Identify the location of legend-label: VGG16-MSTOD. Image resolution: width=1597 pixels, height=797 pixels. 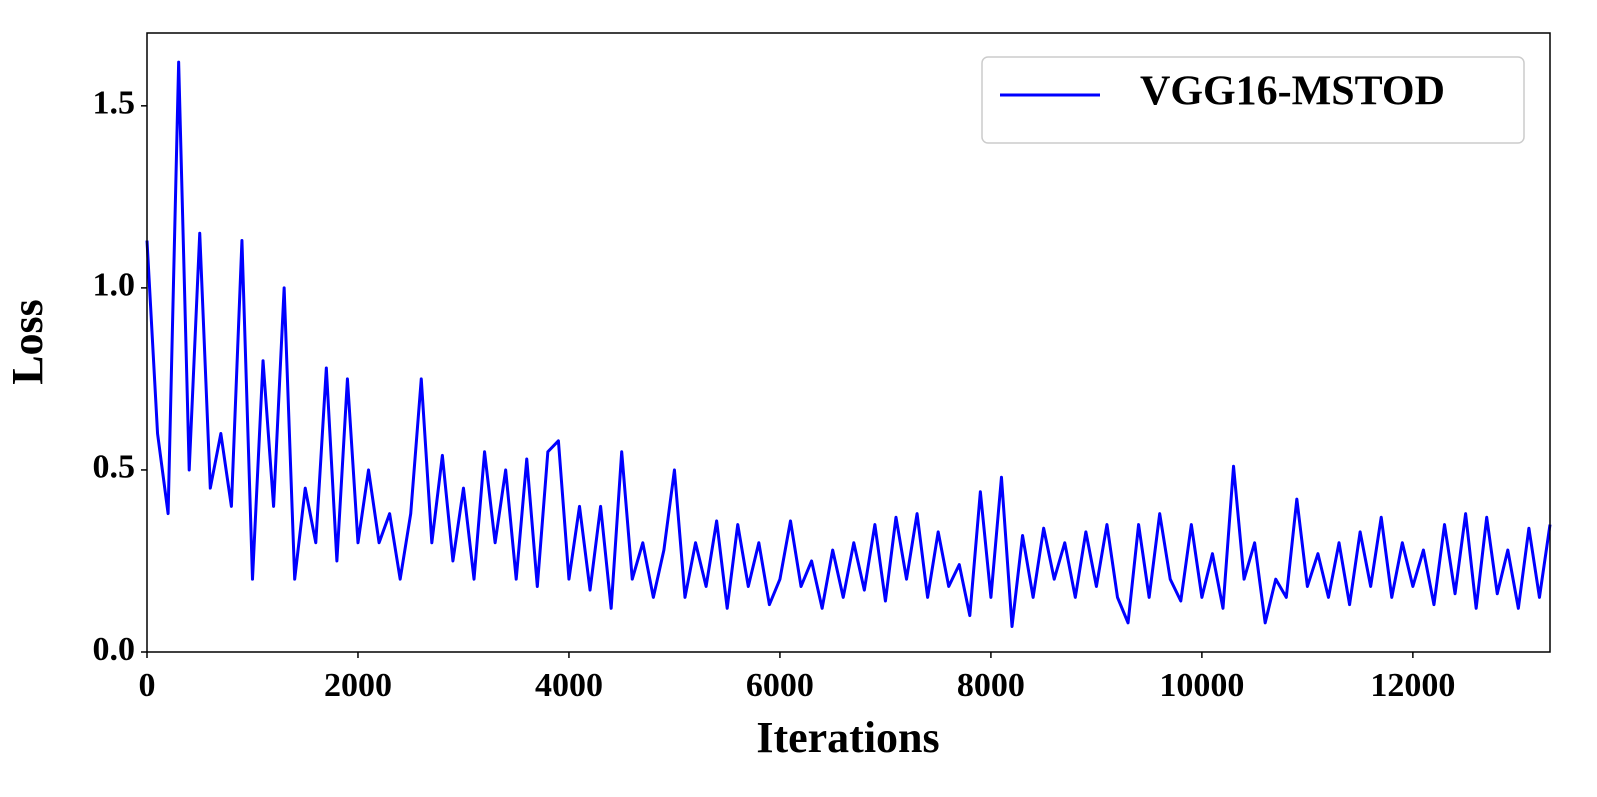
(1292, 92).